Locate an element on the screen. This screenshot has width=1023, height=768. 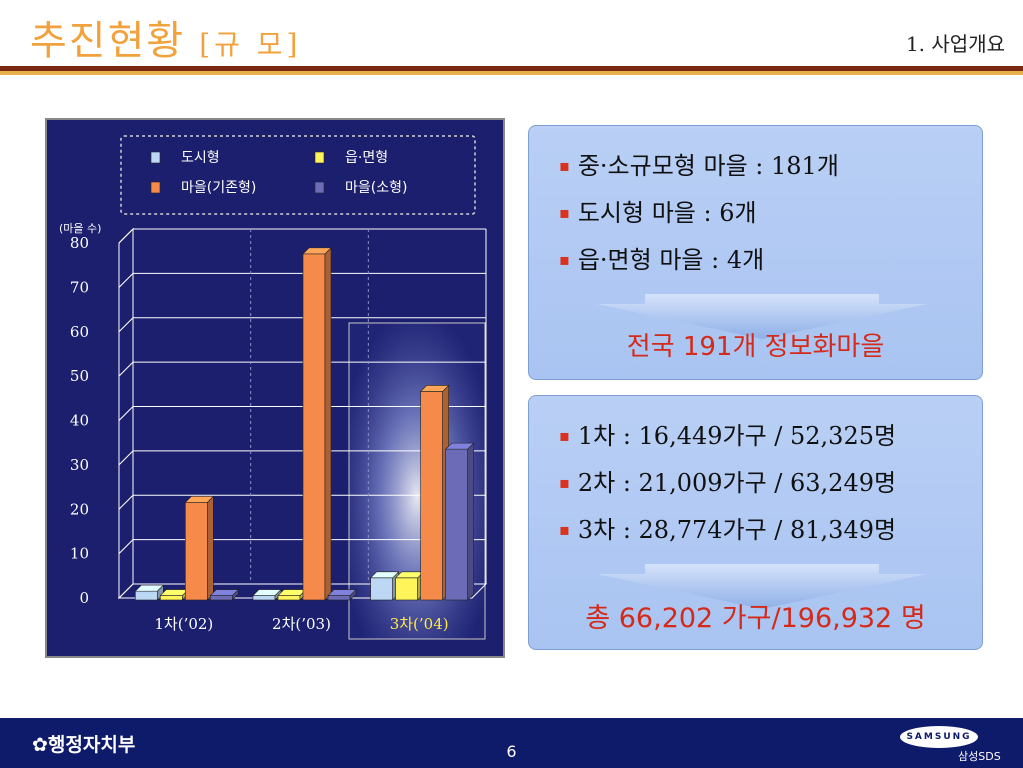
title-subtitle: [규 모] is located at coordinates (250, 44).